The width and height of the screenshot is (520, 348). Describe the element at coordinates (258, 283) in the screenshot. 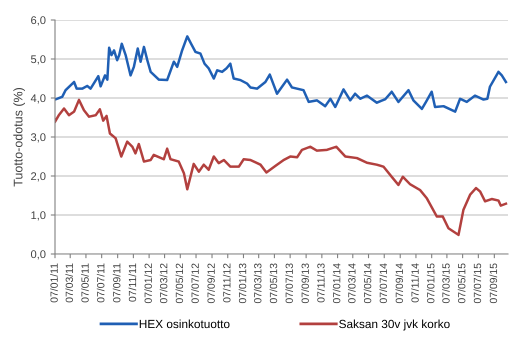

I see `x-tick-label: 07/03/13` at that location.